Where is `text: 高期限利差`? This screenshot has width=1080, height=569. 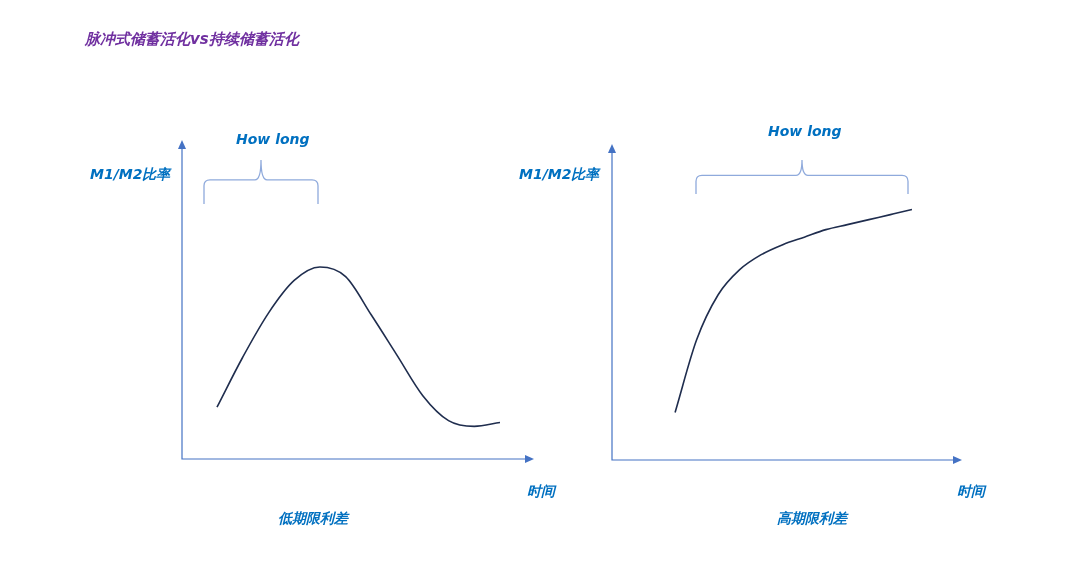 text: 高期限利差 is located at coordinates (812, 518).